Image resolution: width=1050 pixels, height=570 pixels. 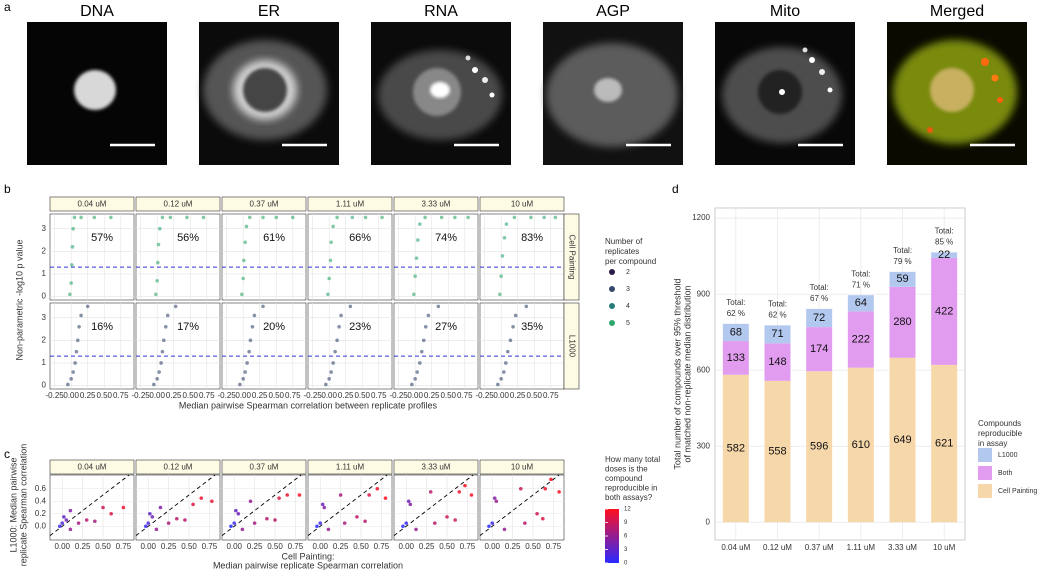 What do you see at coordinates (626, 469) in the screenshot?
I see `legend-title: doses is the` at bounding box center [626, 469].